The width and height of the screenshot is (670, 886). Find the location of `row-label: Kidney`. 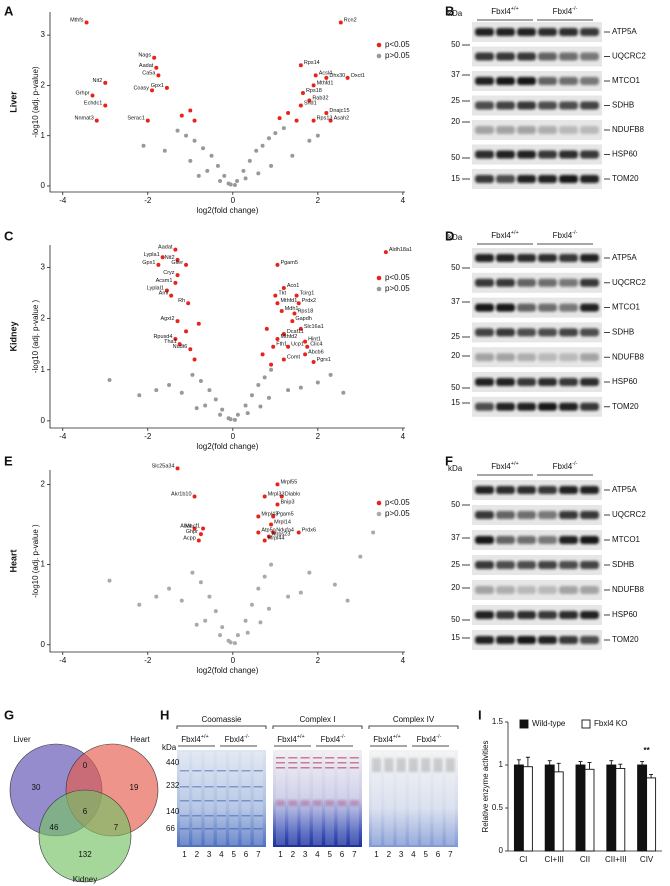

row-label: Kidney is located at coordinates (13, 336).